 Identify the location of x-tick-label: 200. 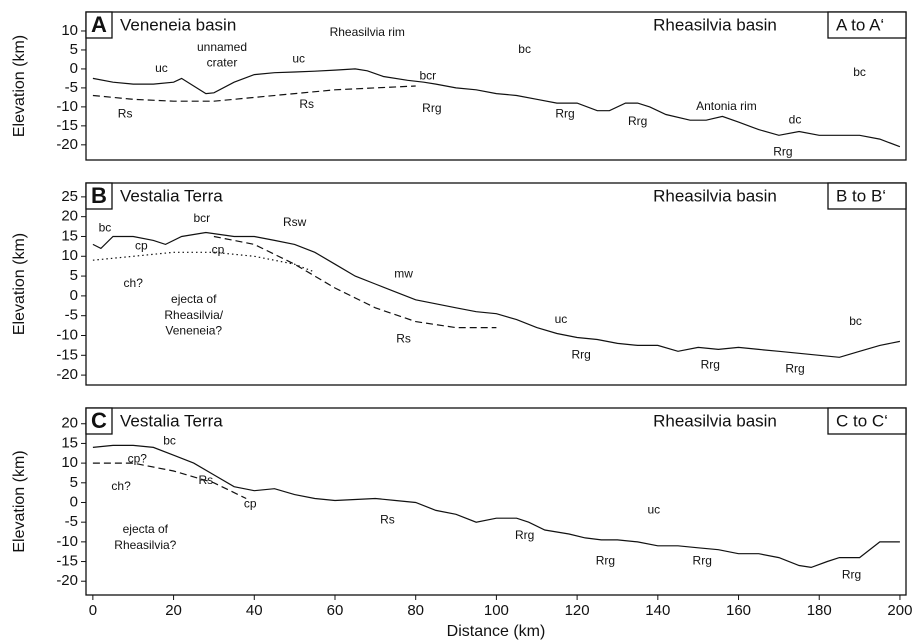
(899, 610).